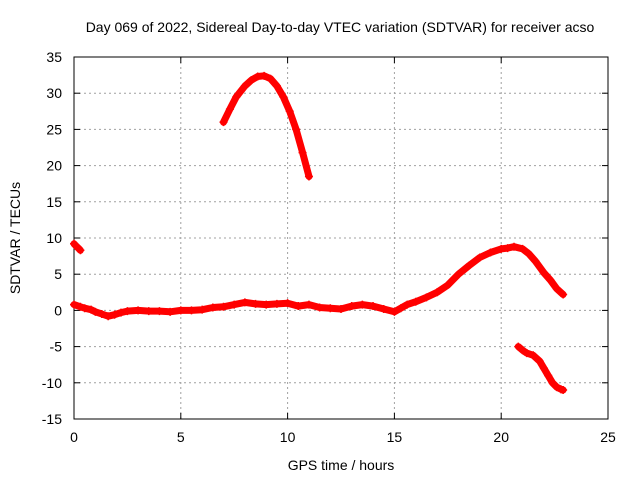 This screenshot has width=640, height=480. I want to click on y-tick-label: 30, so click(54, 93).